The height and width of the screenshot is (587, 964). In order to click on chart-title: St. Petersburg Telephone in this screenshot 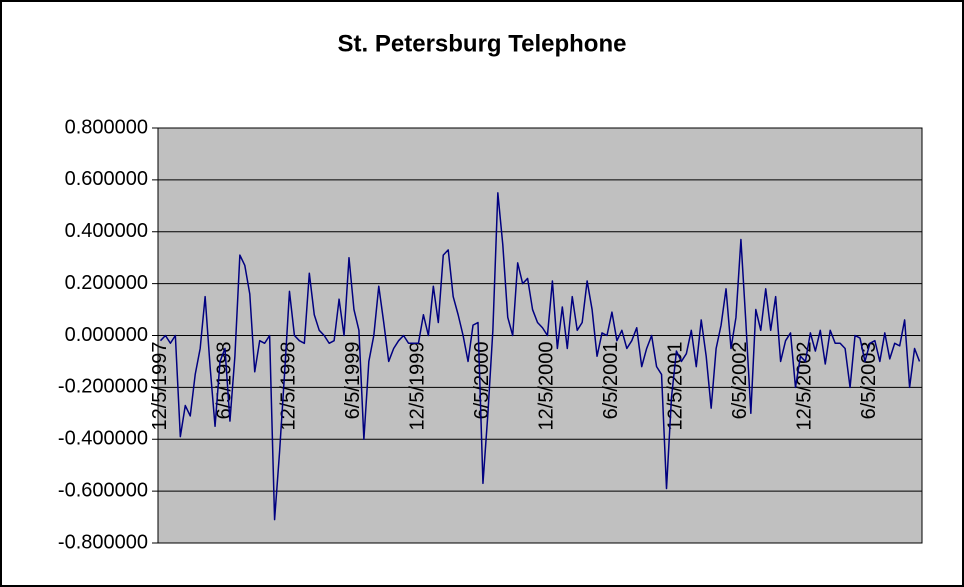, I will do `click(482, 43)`.